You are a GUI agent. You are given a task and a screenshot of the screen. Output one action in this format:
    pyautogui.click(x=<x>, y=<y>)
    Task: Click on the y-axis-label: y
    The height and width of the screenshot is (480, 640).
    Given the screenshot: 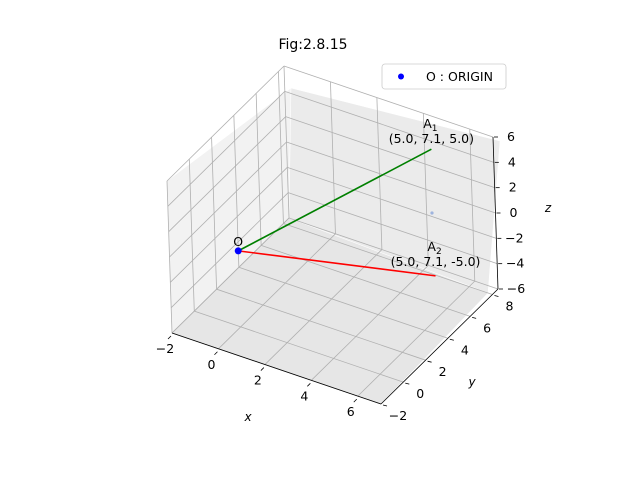 What is the action you would take?
    pyautogui.click(x=471, y=382)
    